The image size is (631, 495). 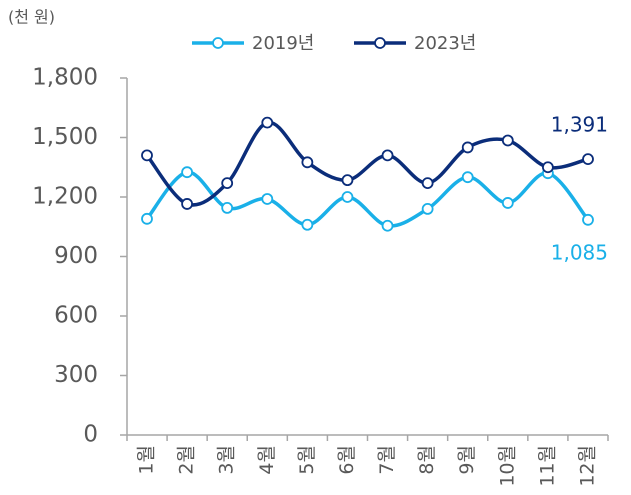 I want to click on x-tick-label: 4월, so click(x=267, y=460).